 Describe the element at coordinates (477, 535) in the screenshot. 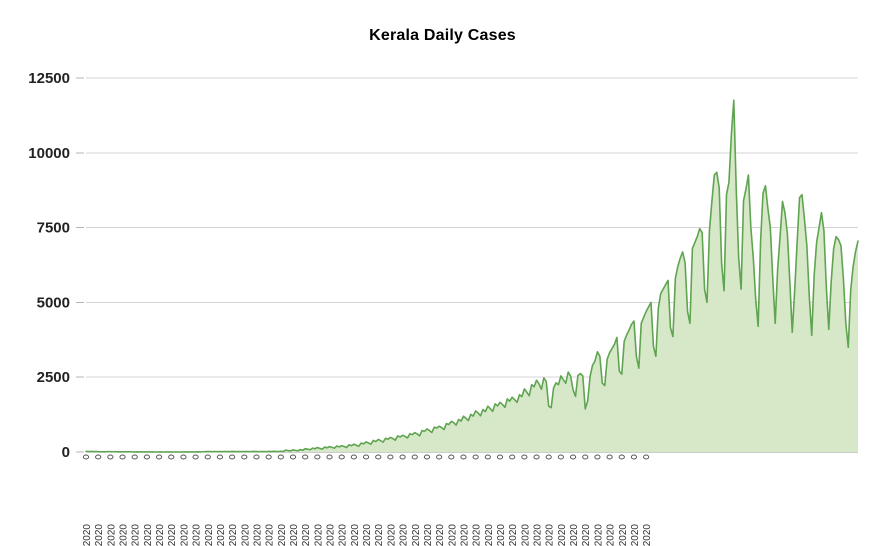

I see `x-tick-label: 31/08/2020` at that location.